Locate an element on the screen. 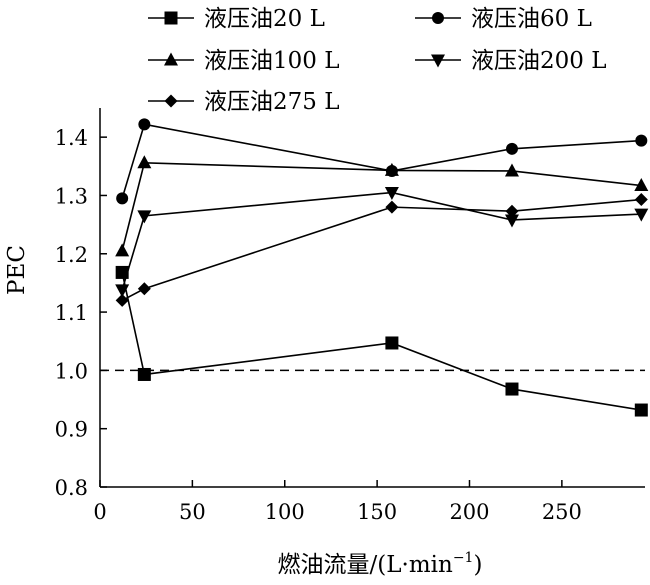  legend-label: 液压油200 L is located at coordinates (538, 61).